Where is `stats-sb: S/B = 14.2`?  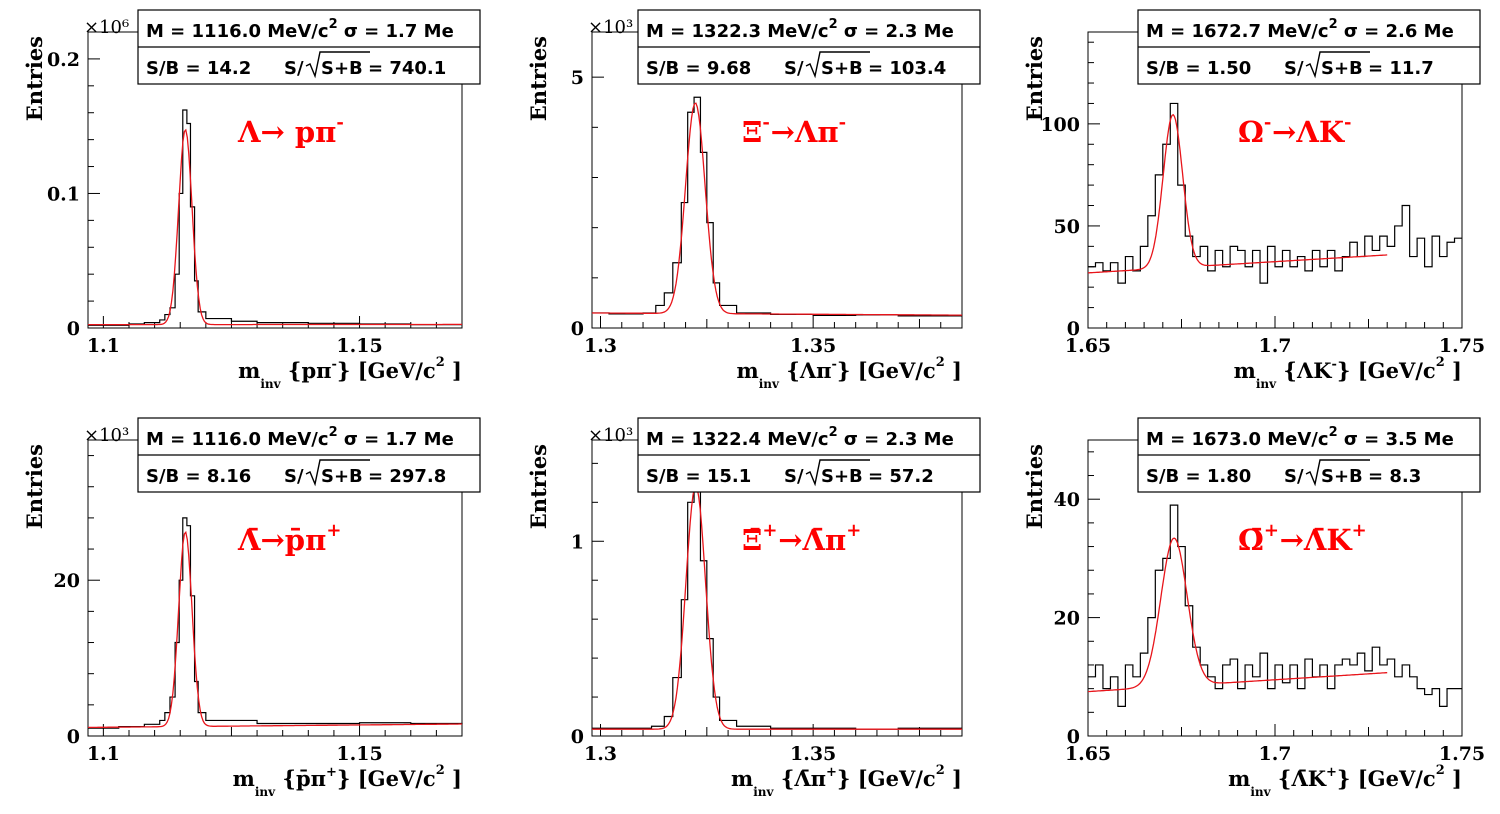 stats-sb: S/B = 14.2 is located at coordinates (198, 68).